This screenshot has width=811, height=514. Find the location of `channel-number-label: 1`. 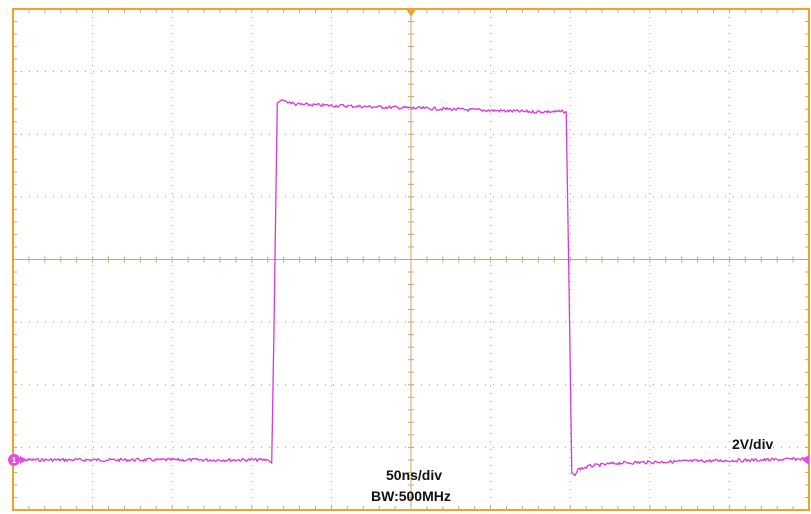

channel-number-label: 1 is located at coordinates (14, 460).